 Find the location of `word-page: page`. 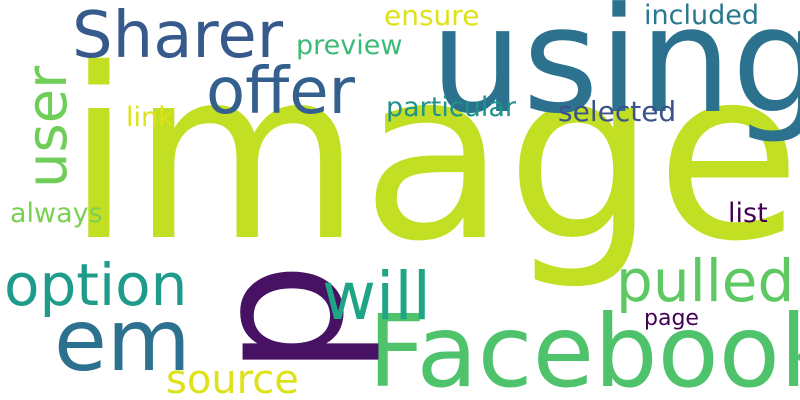

word-page: page is located at coordinates (671, 318).